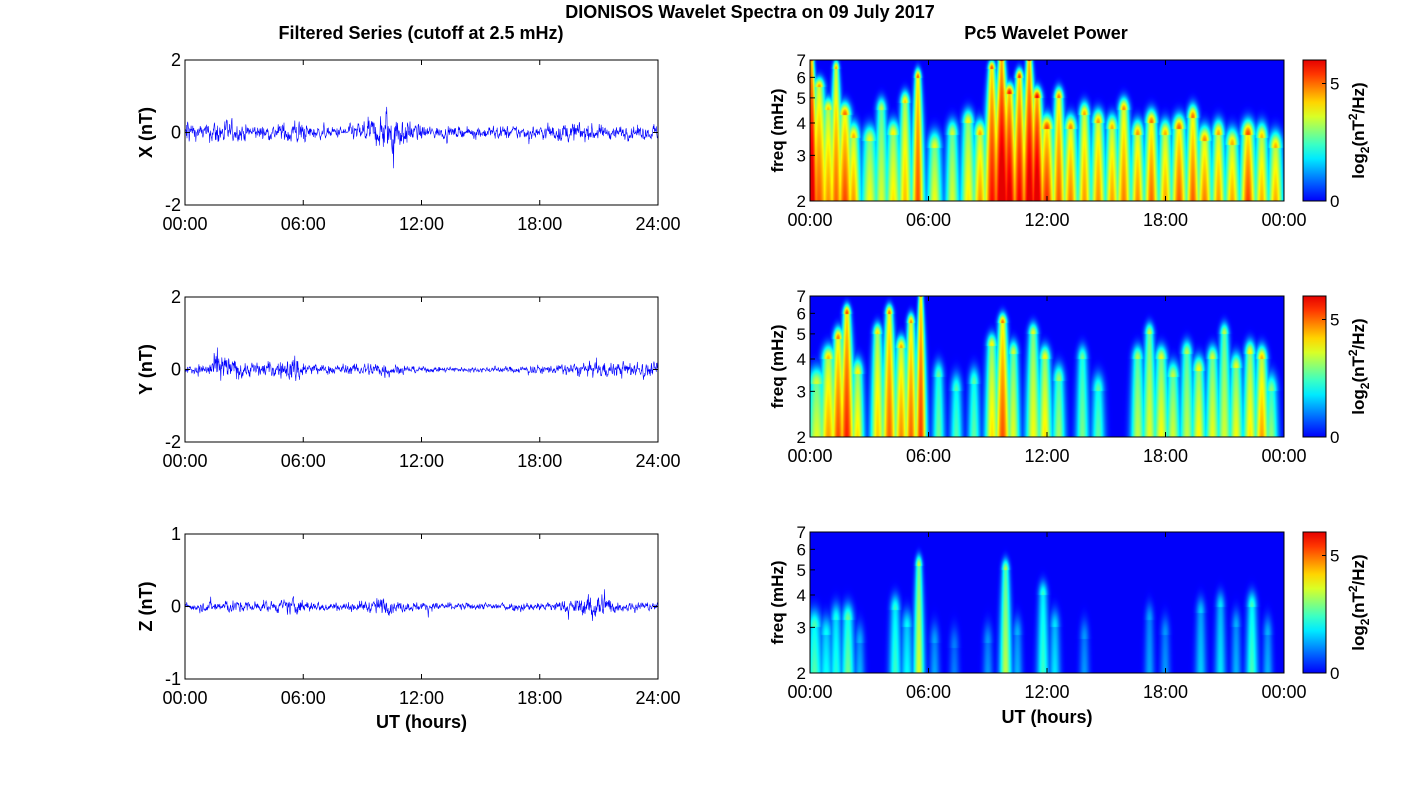  I want to click on wavelet-x-xtick-label: 18:00, so click(1165, 220).